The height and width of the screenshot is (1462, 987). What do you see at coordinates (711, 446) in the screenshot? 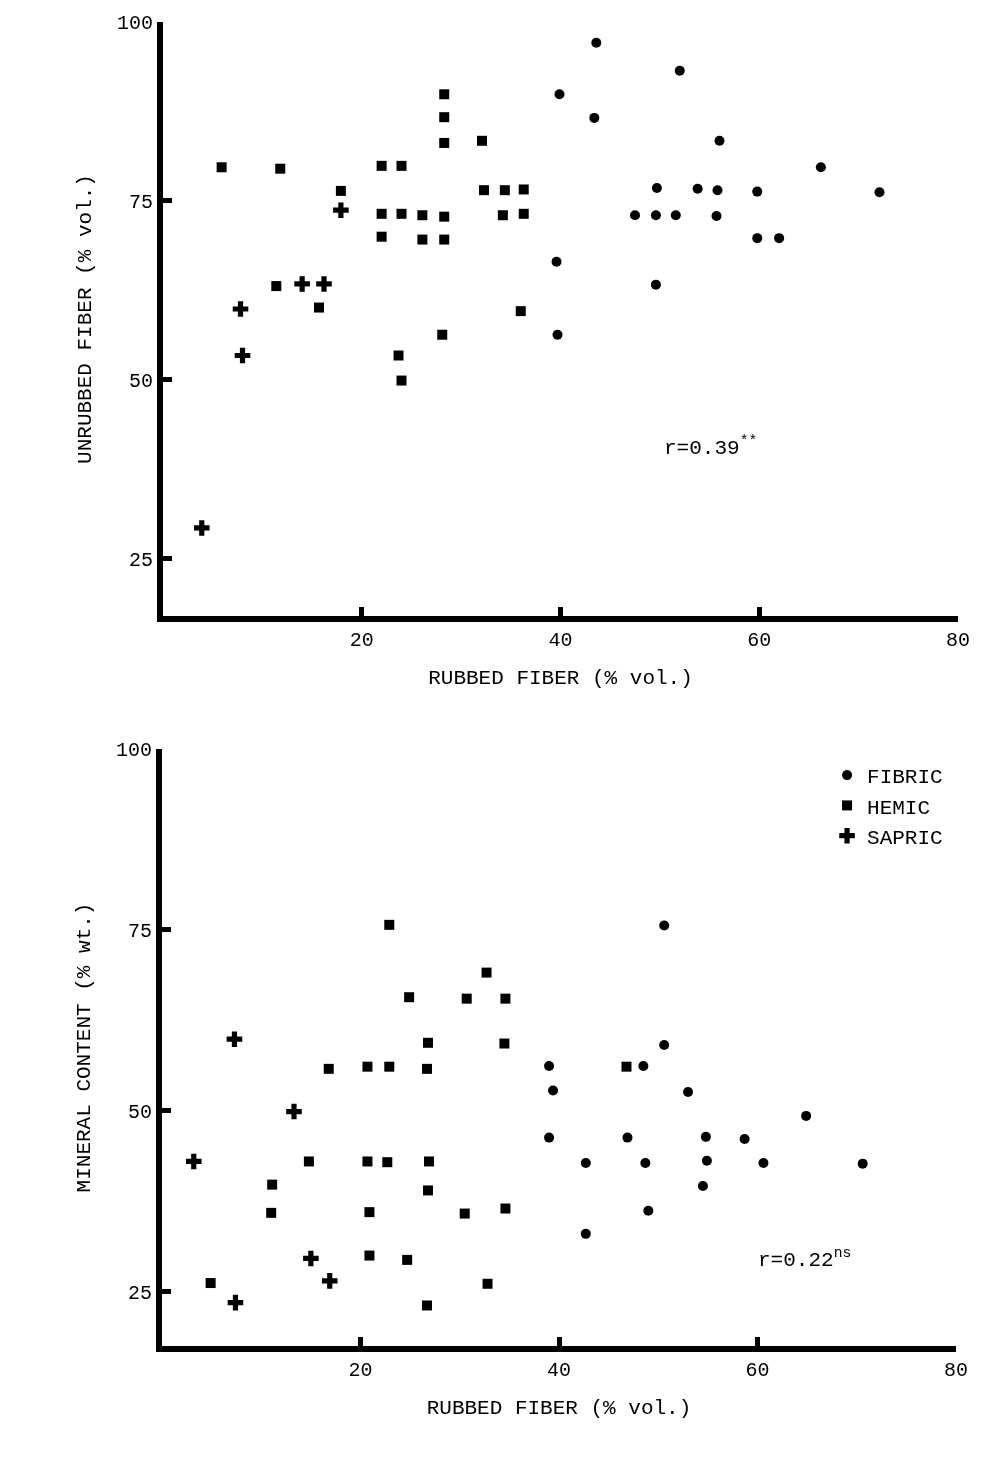
I see `annotation: r=0.39$^{**}$` at bounding box center [711, 446].